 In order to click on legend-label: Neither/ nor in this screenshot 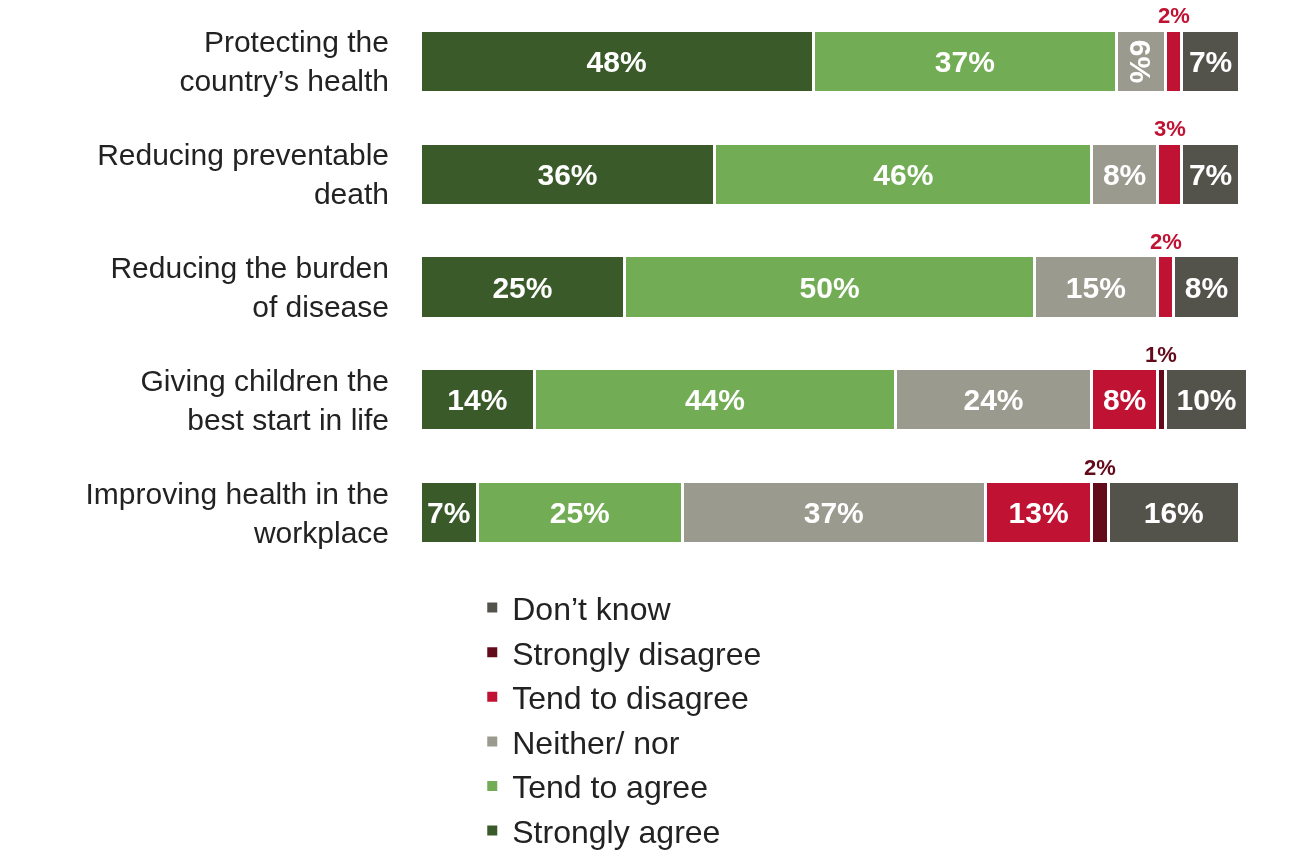, I will do `click(596, 742)`.